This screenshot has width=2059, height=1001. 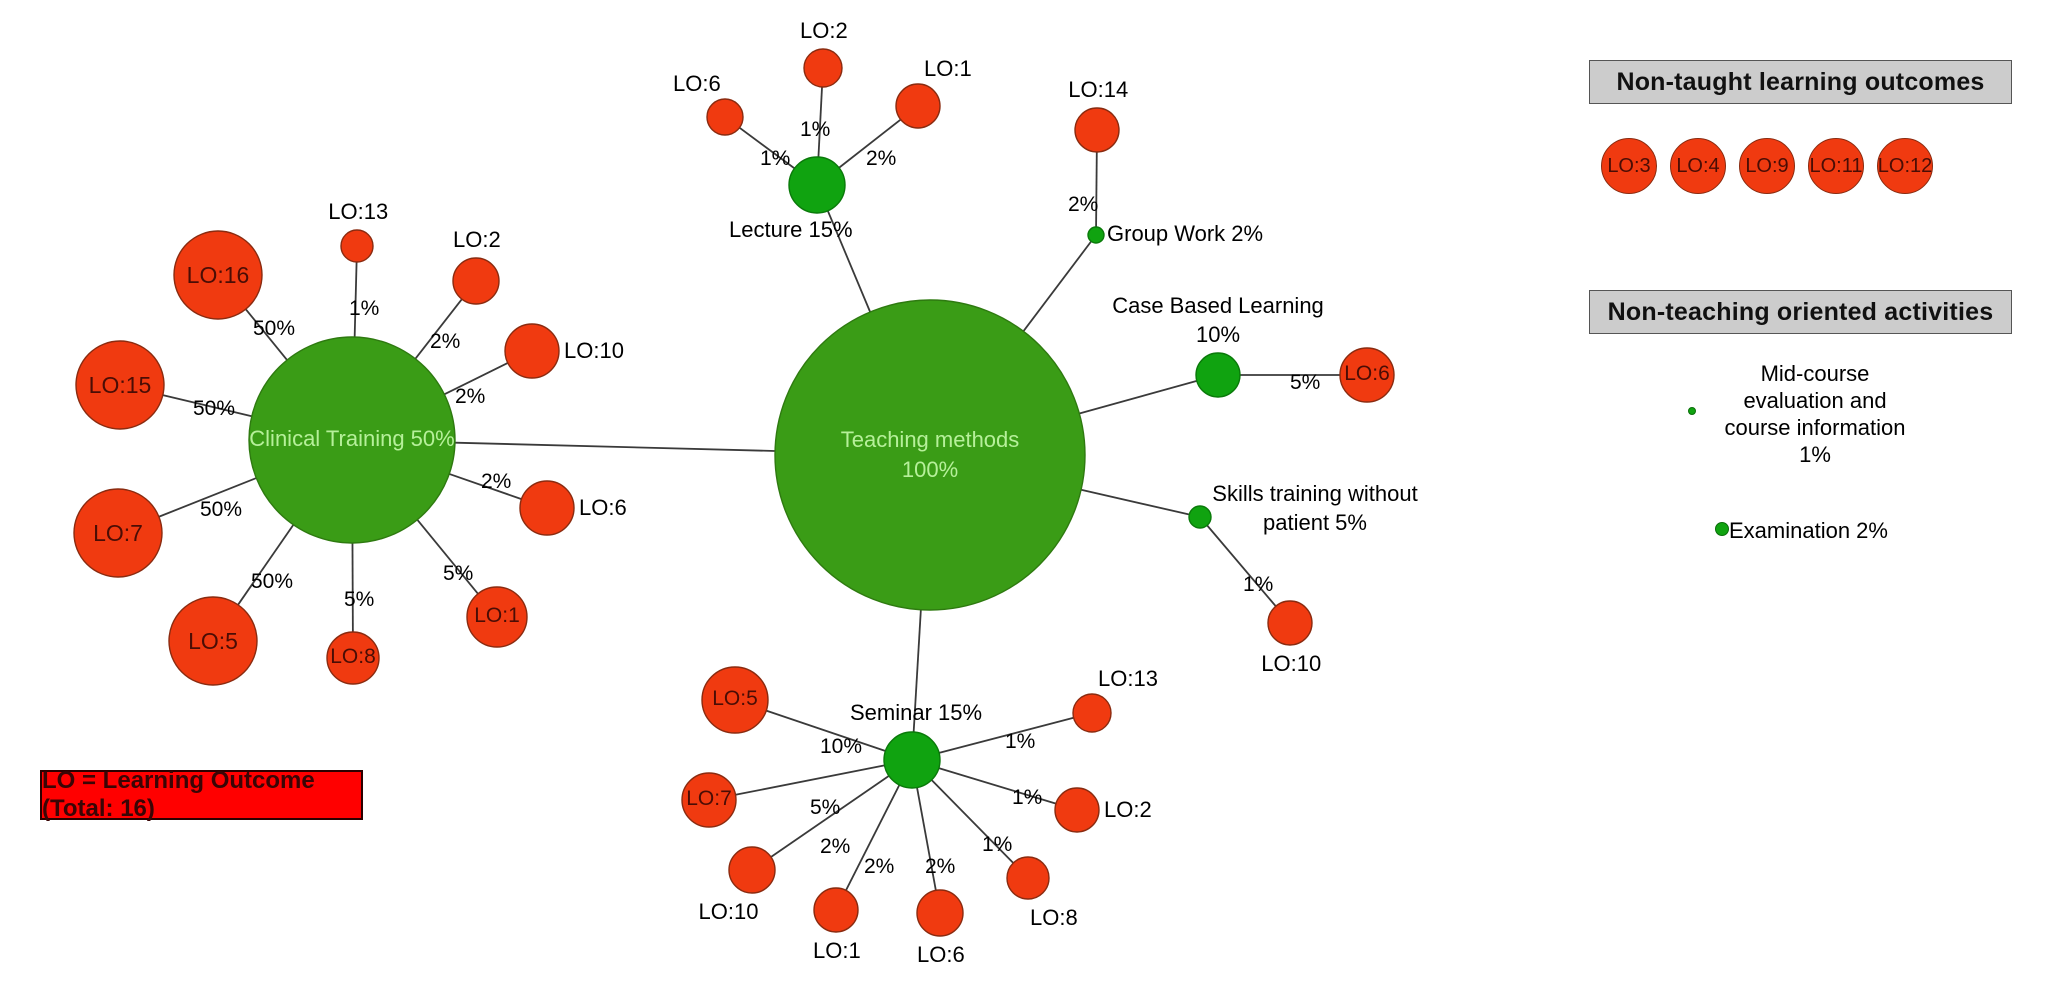 What do you see at coordinates (1815, 454) in the screenshot?
I see `mid-course-line4: 1%` at bounding box center [1815, 454].